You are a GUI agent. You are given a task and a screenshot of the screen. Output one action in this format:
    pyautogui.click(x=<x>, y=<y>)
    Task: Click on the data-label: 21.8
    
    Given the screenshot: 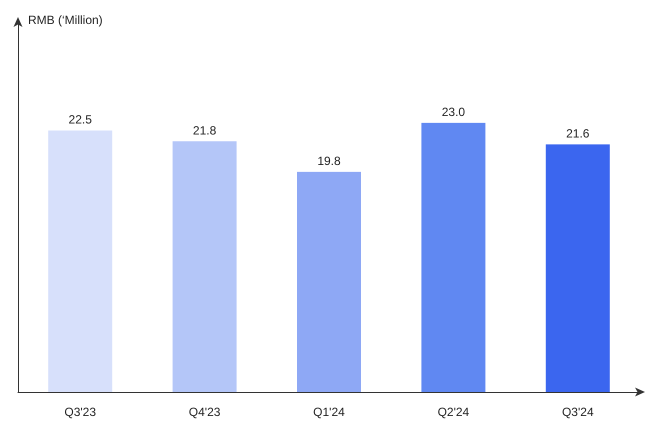 What is the action you would take?
    pyautogui.click(x=204, y=130)
    